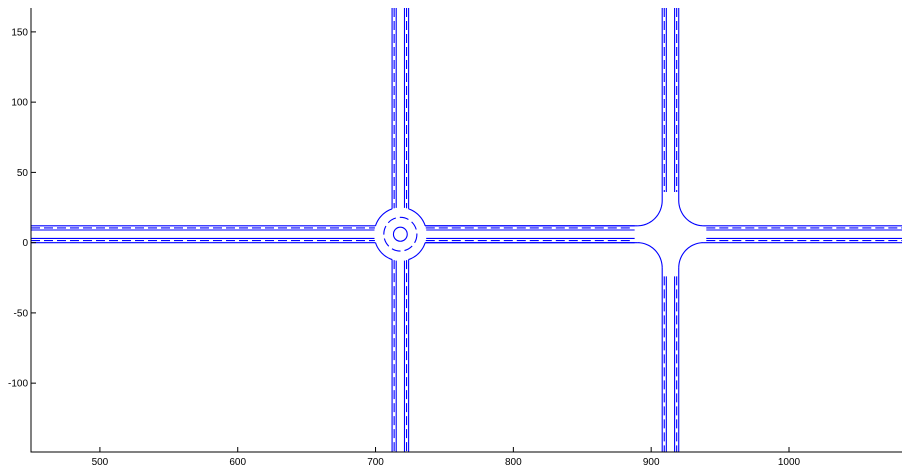  I want to click on x-tick-label: 900, so click(651, 462).